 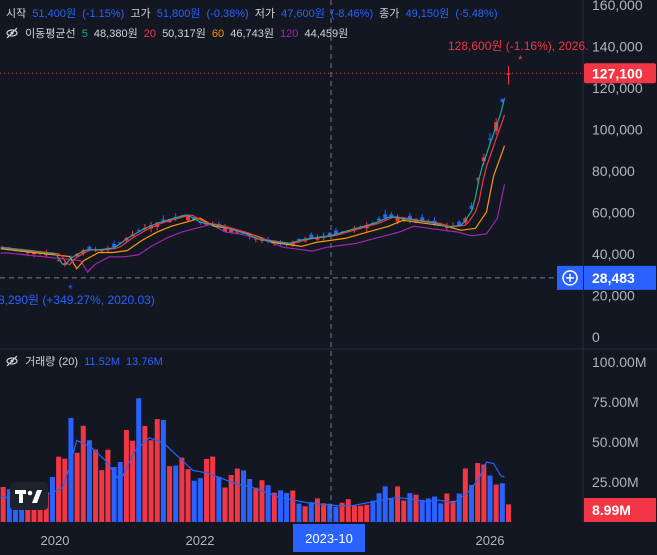 I want to click on low-value: 47,600원, so click(x=303, y=14).